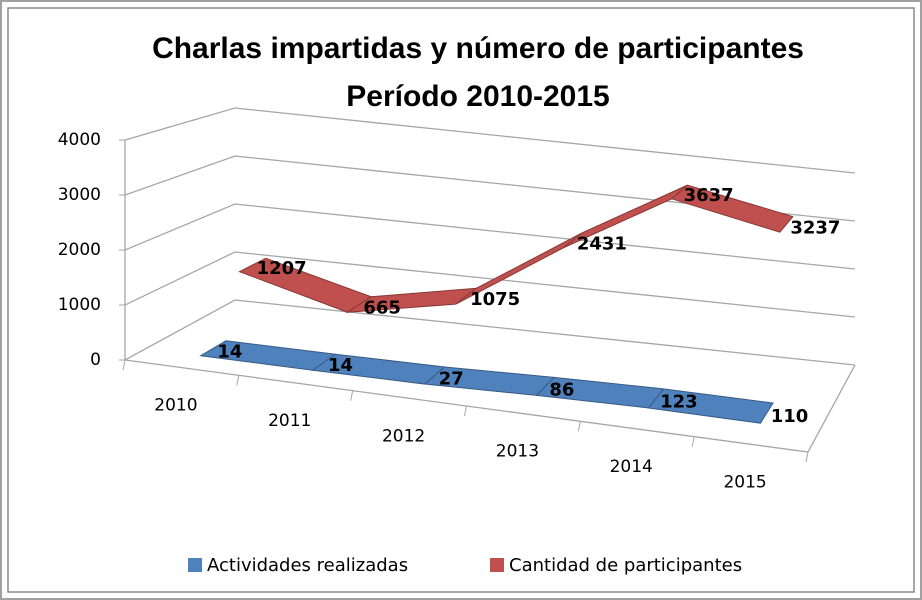 Image resolution: width=922 pixels, height=600 pixels. What do you see at coordinates (679, 401) in the screenshot?
I see `data-label: 123` at bounding box center [679, 401].